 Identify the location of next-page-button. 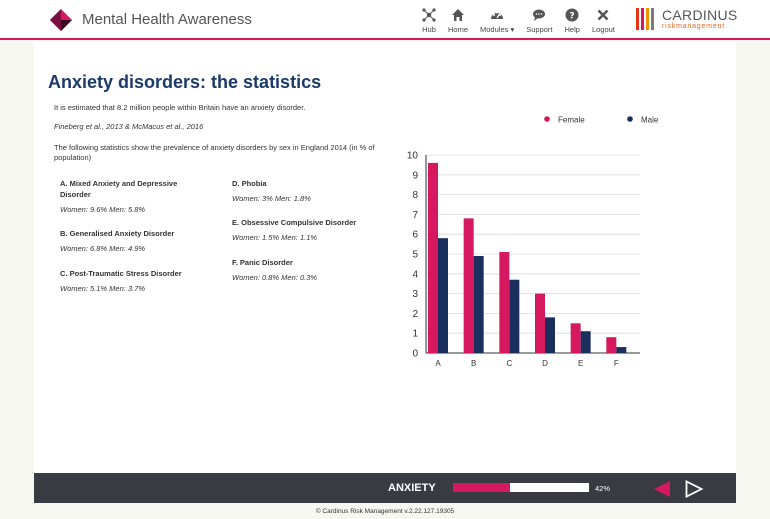
(694, 489).